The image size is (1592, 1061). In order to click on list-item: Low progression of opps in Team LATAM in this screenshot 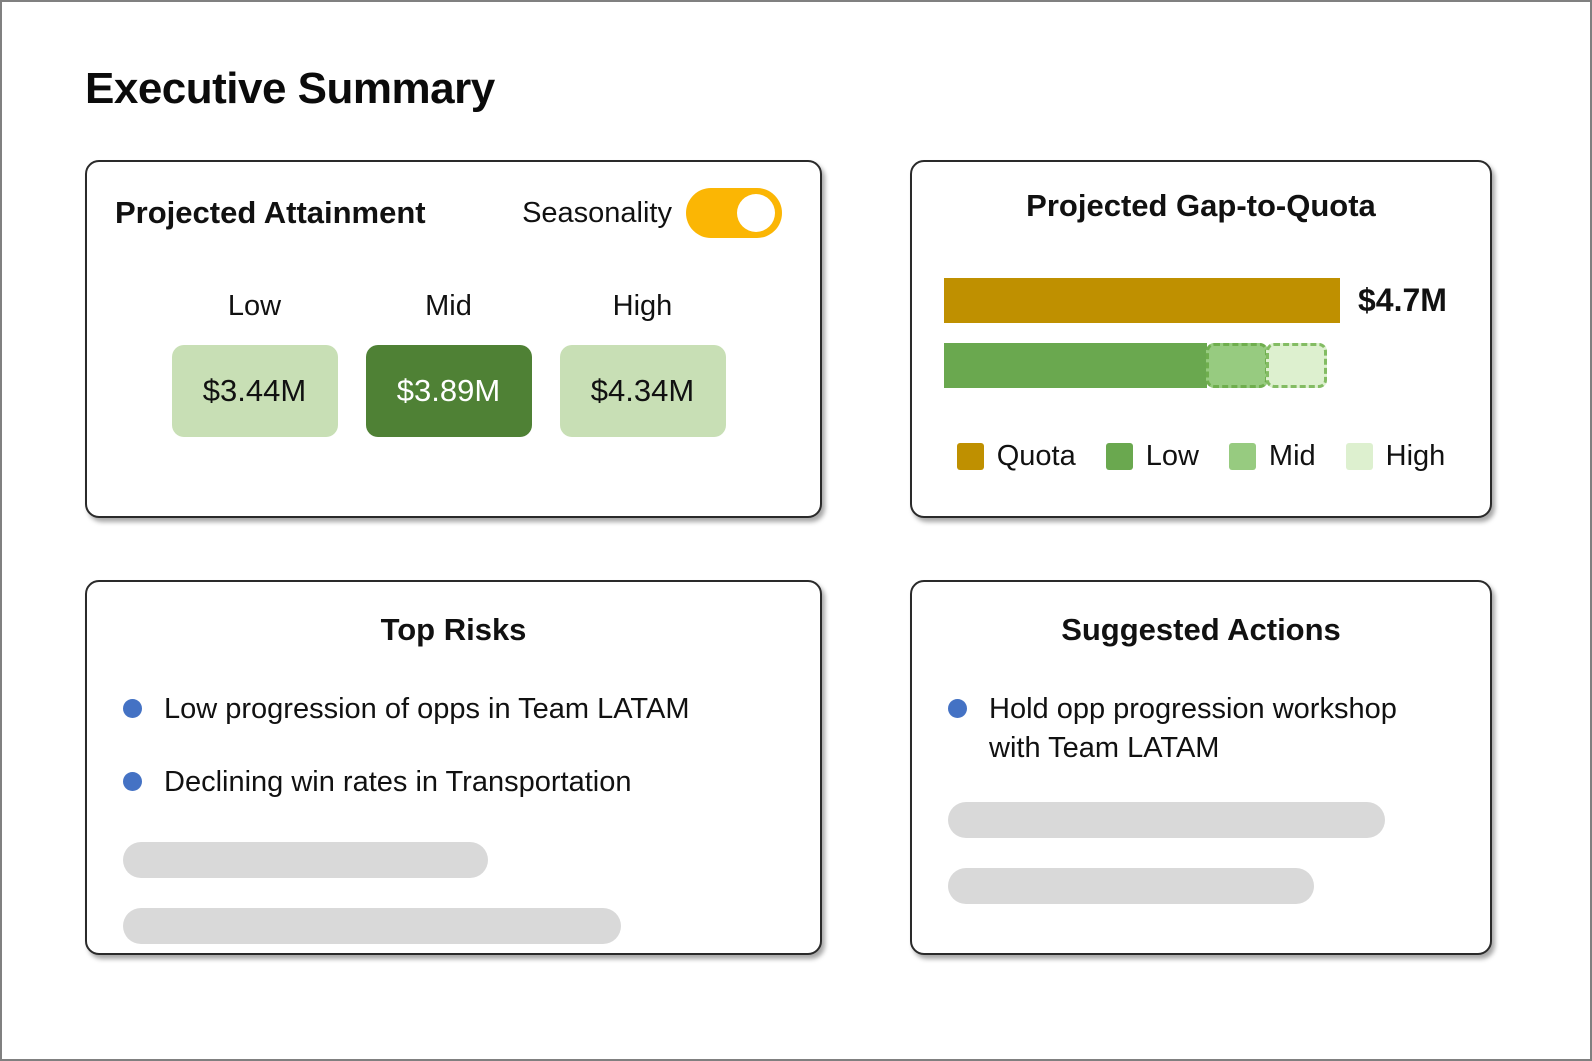, I will do `click(453, 709)`.